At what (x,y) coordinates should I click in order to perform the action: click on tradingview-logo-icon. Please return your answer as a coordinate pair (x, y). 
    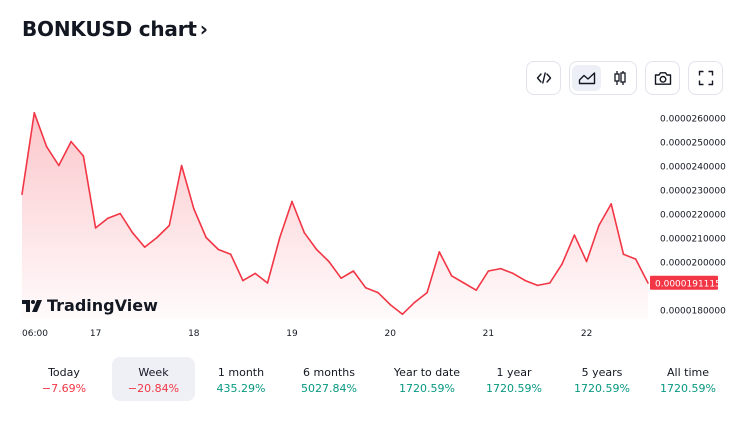
    Looking at the image, I should click on (32, 305).